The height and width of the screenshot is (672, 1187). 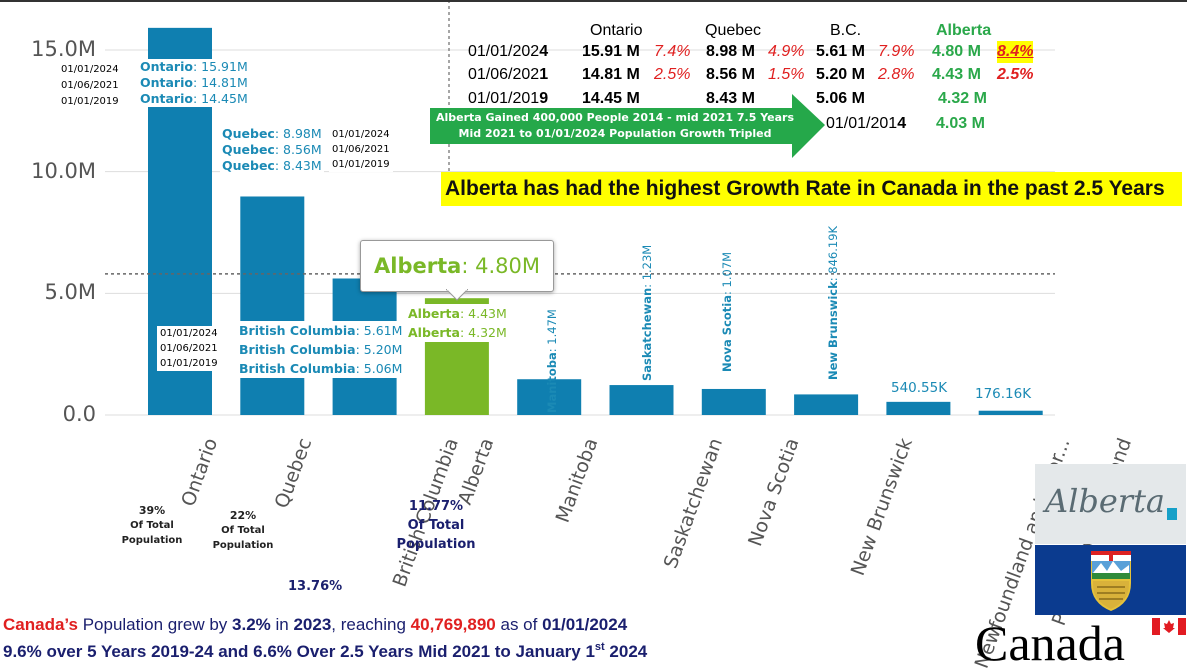 What do you see at coordinates (727, 333) in the screenshot?
I see `province-name: Nova Scotia` at bounding box center [727, 333].